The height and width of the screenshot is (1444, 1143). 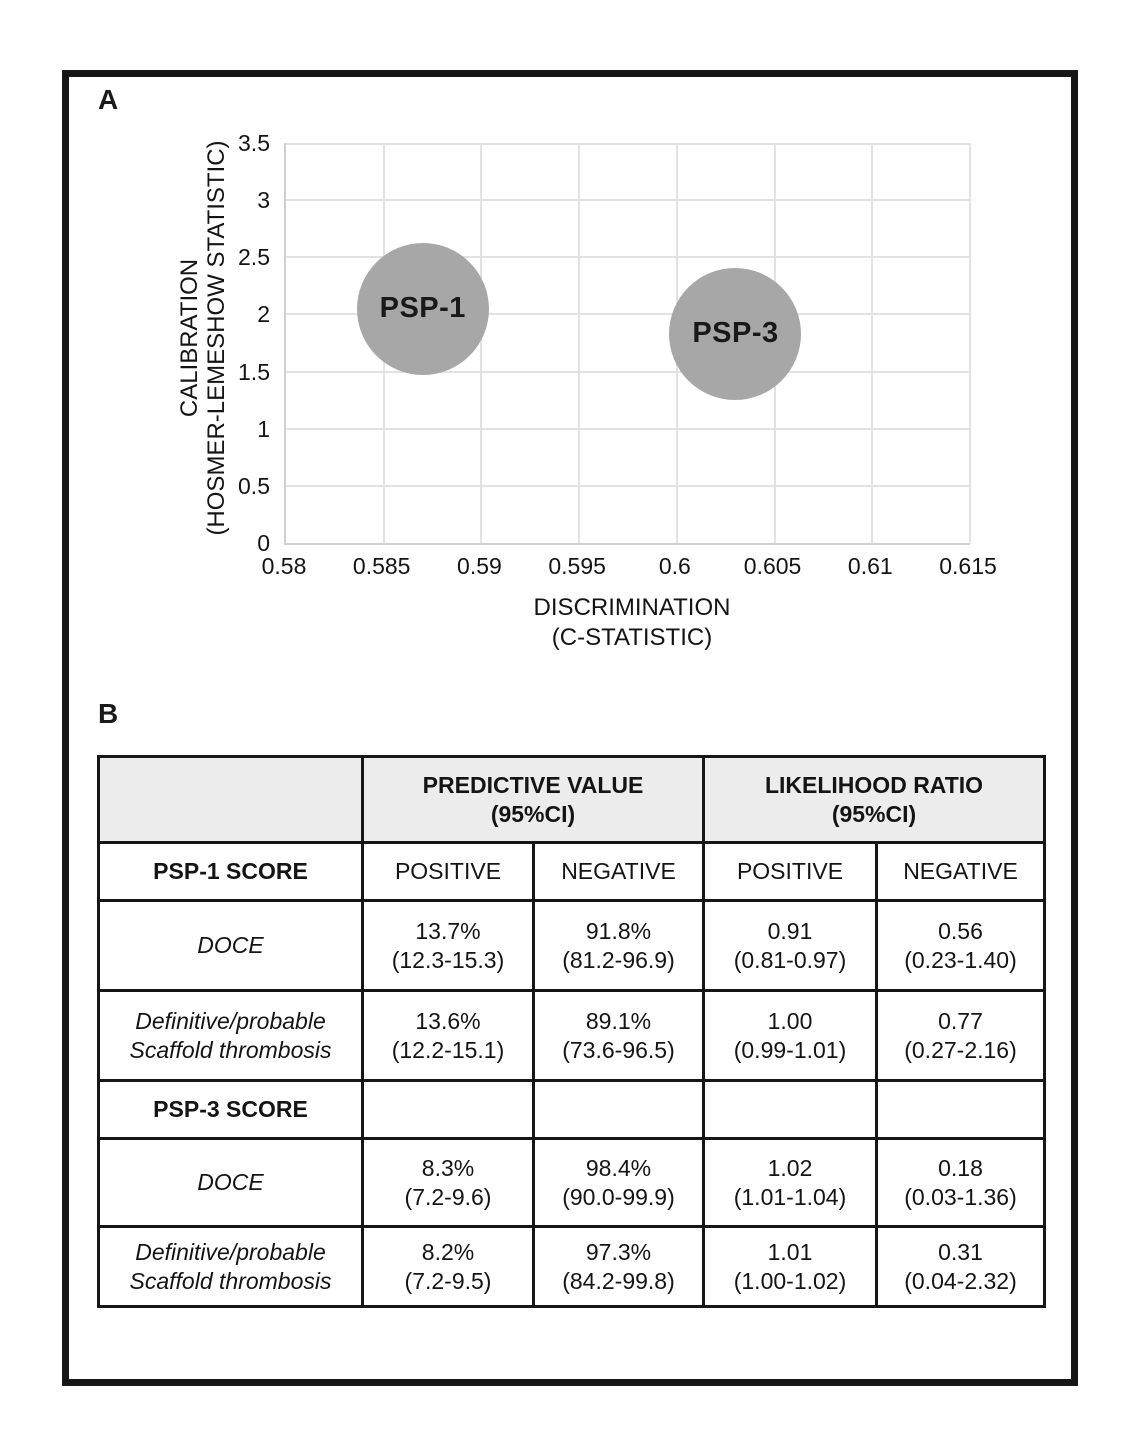 What do you see at coordinates (874, 784) in the screenshot?
I see `group-header-line1: LIKELIHOOD RATIO` at bounding box center [874, 784].